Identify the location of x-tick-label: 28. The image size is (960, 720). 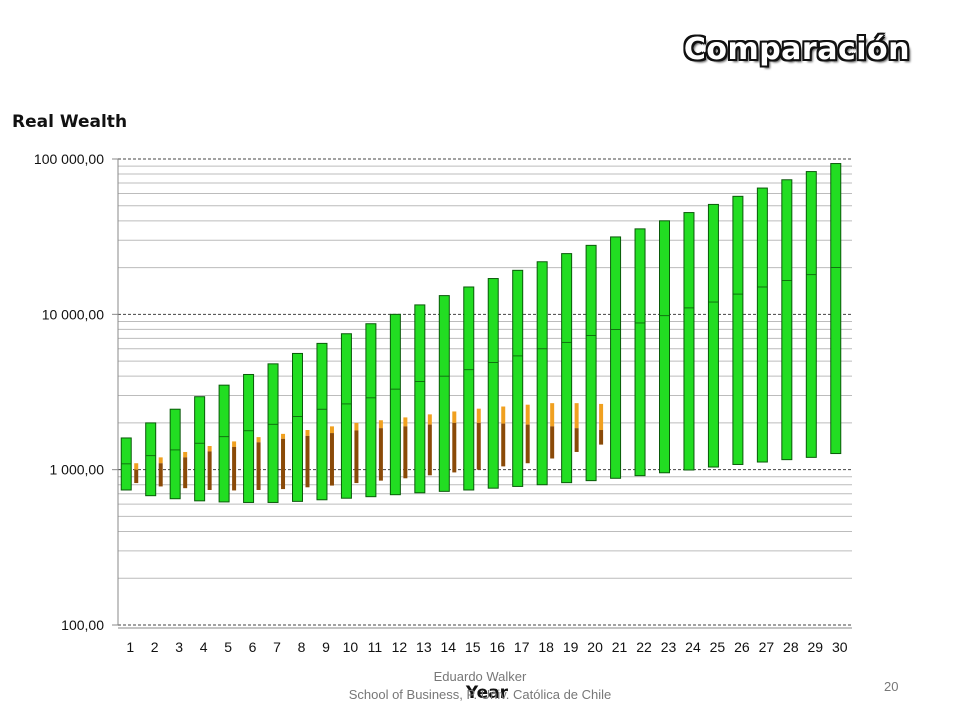
(791, 647).